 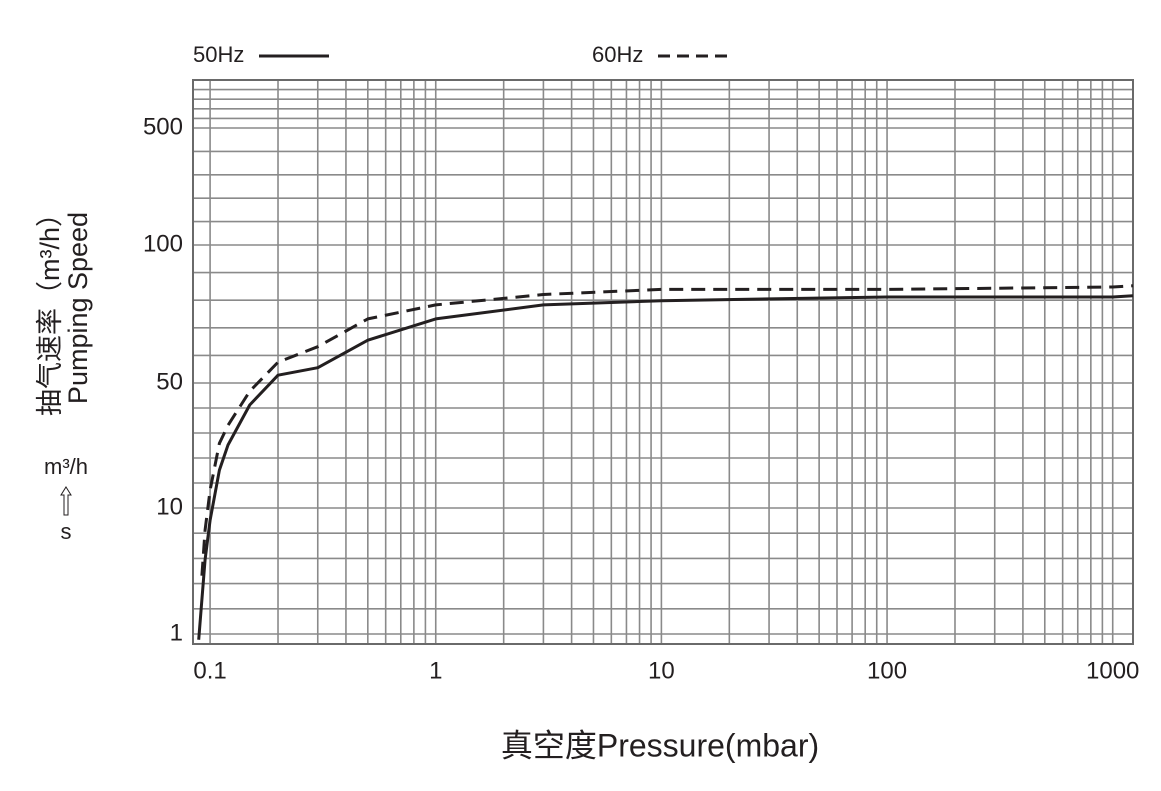 What do you see at coordinates (435, 670) in the screenshot?
I see `x-tick-label: 1` at bounding box center [435, 670].